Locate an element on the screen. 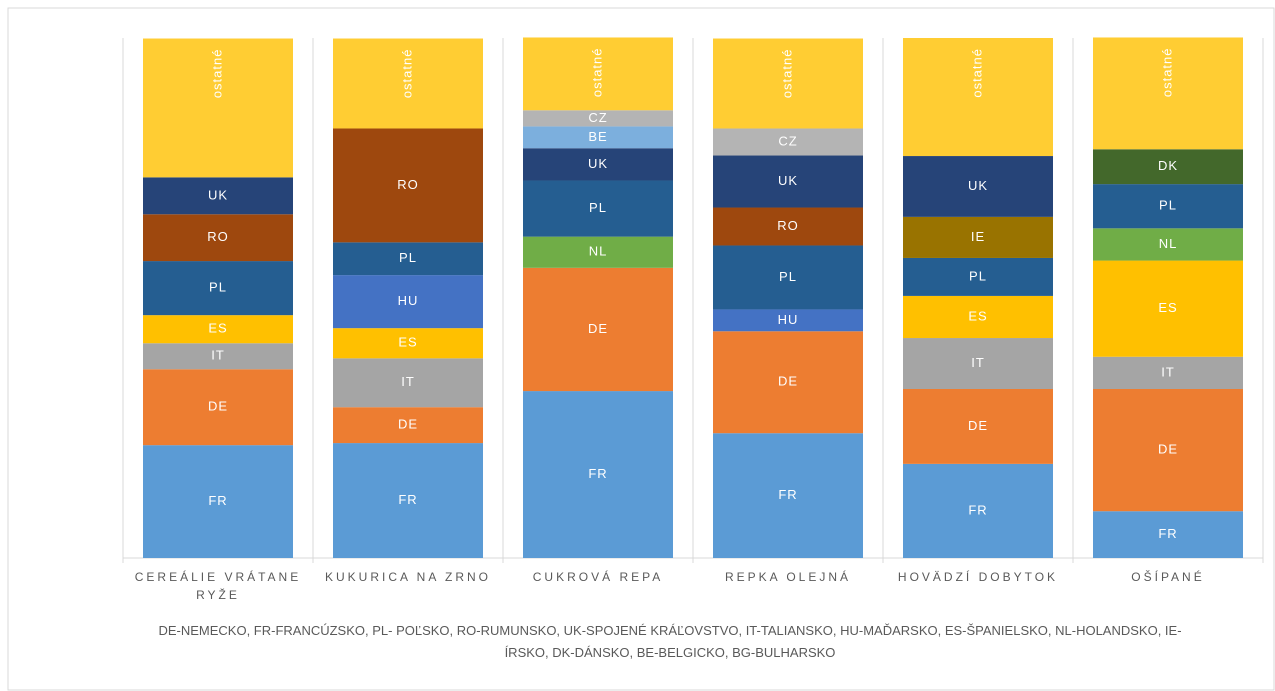 This screenshot has height=691, width=1275. segment-label: HU is located at coordinates (408, 300).